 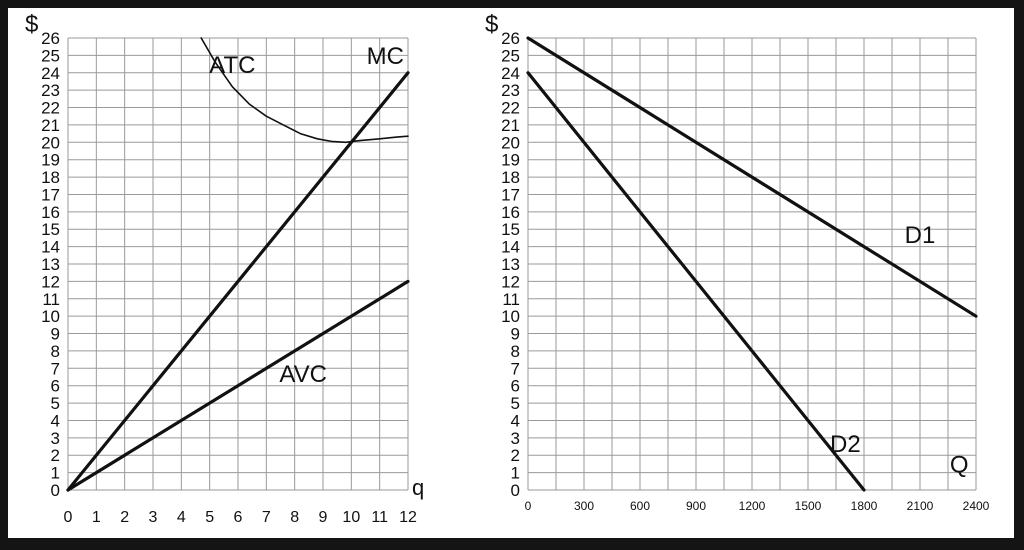 What do you see at coordinates (181, 517) in the screenshot?
I see `x-tick-label: 4` at bounding box center [181, 517].